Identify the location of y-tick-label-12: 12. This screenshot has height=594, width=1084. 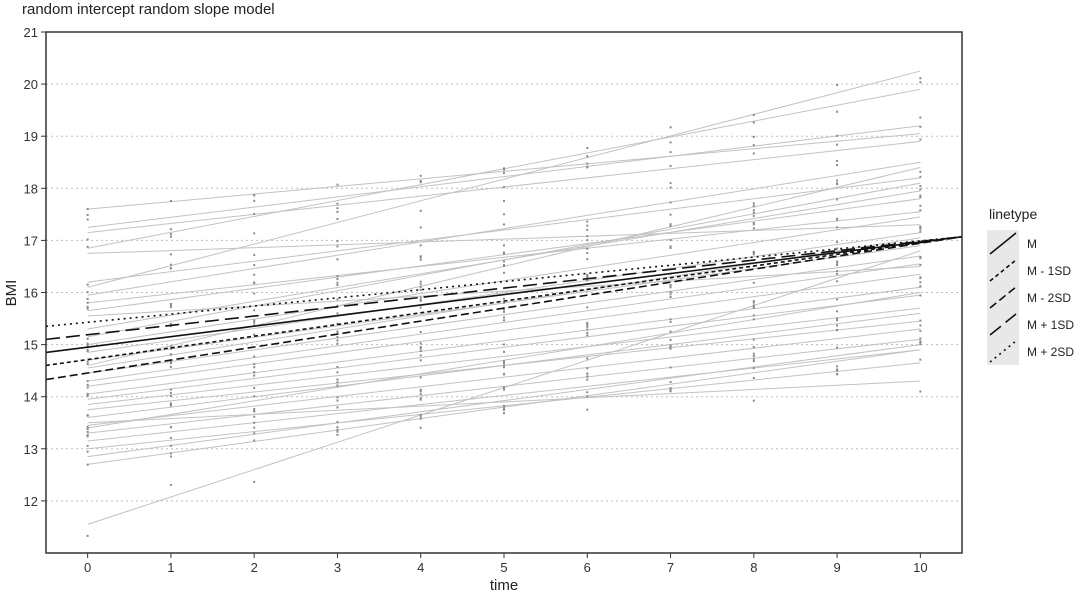
(31, 501).